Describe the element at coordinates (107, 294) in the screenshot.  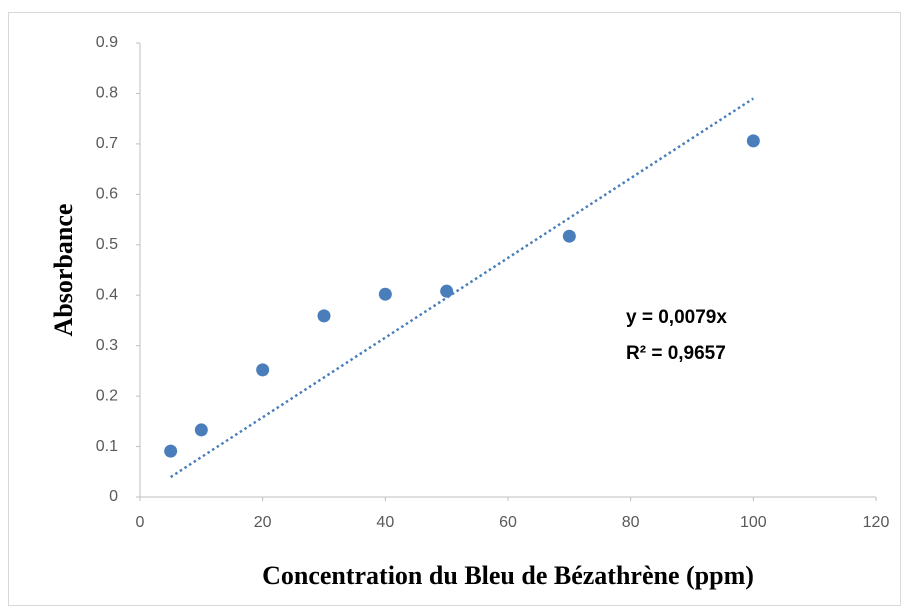
I see `y-tick-label: 0.4` at that location.